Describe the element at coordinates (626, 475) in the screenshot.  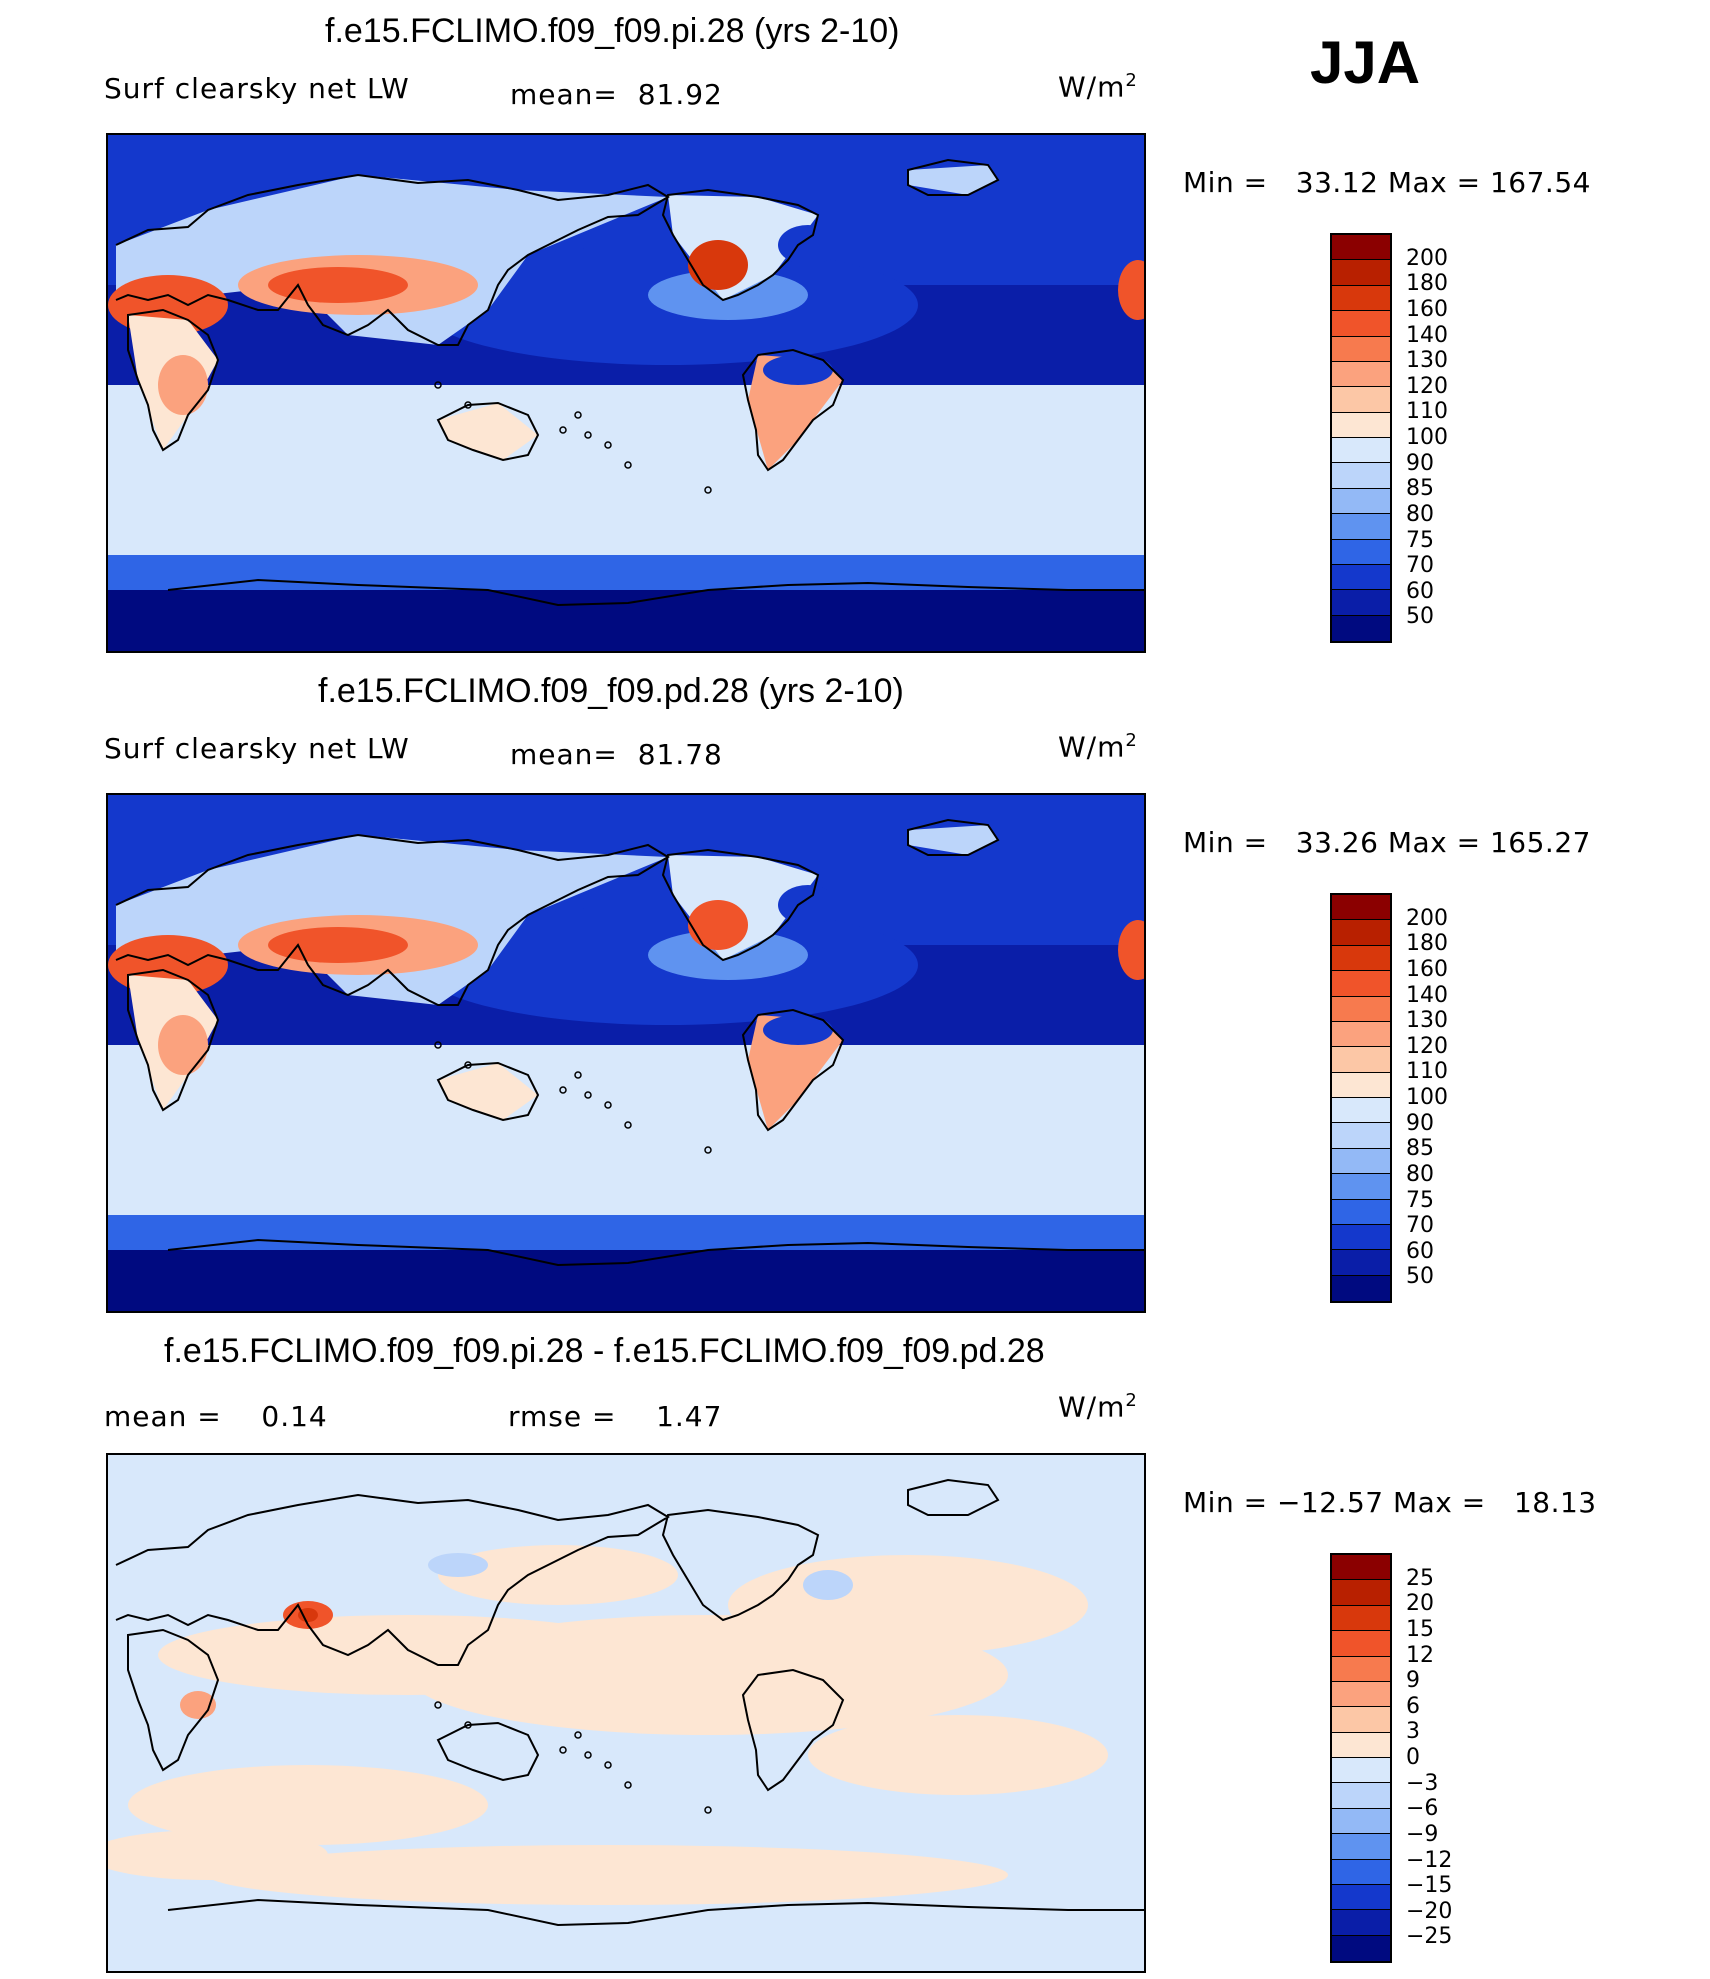
I see `southern-ocean-band` at that location.